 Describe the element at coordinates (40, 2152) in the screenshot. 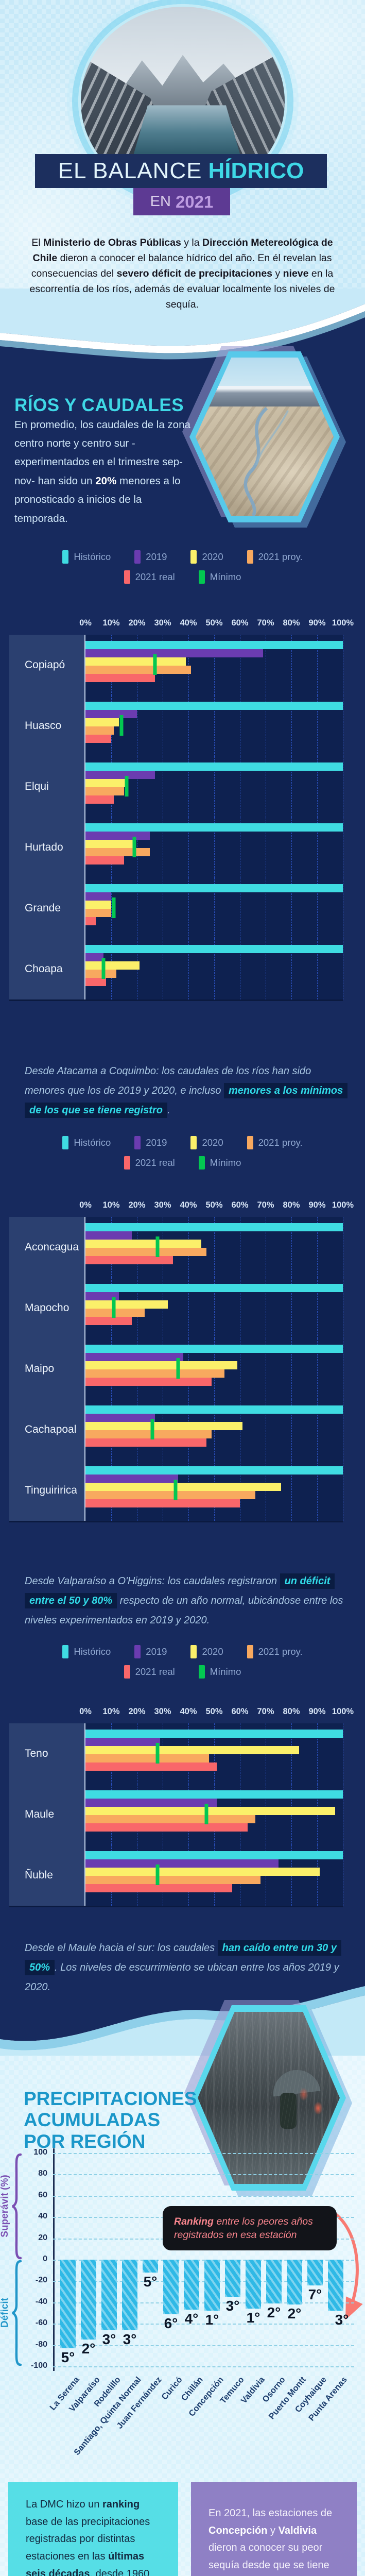

I see `y-axis-tick: 100` at that location.